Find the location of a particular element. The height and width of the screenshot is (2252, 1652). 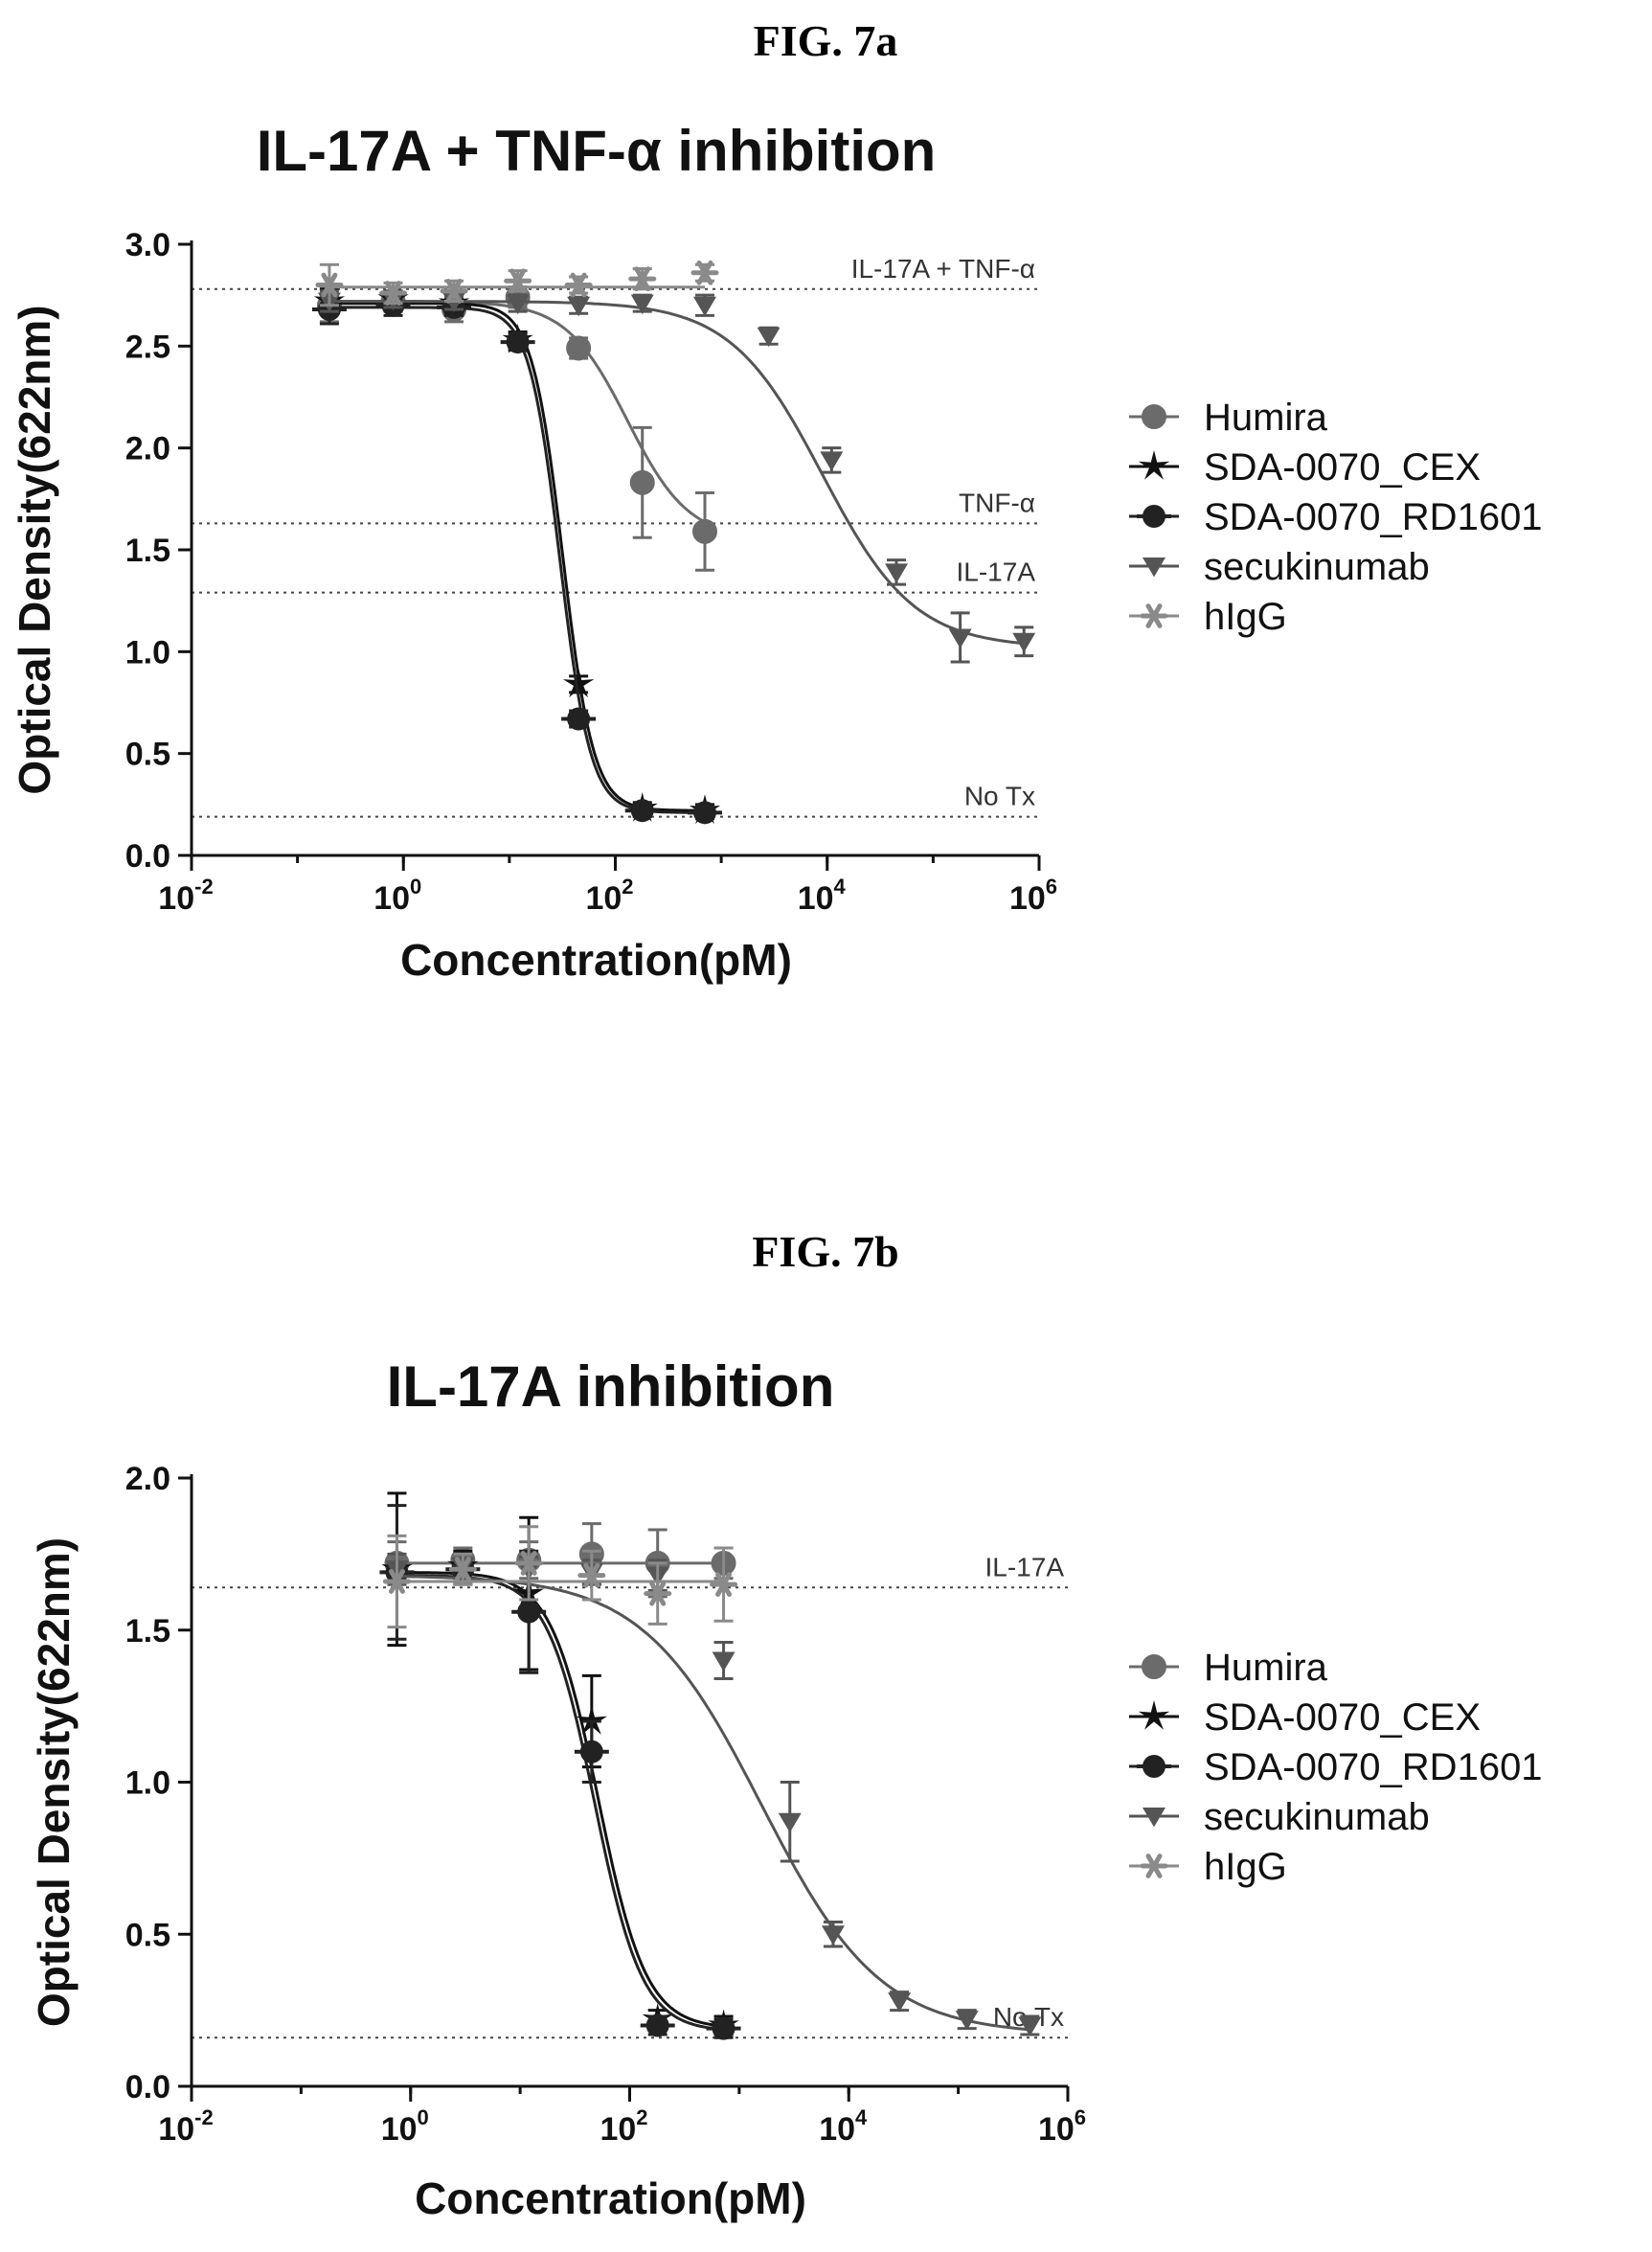

legend-label: SDA-0070_CEX is located at coordinates (1343, 1717).